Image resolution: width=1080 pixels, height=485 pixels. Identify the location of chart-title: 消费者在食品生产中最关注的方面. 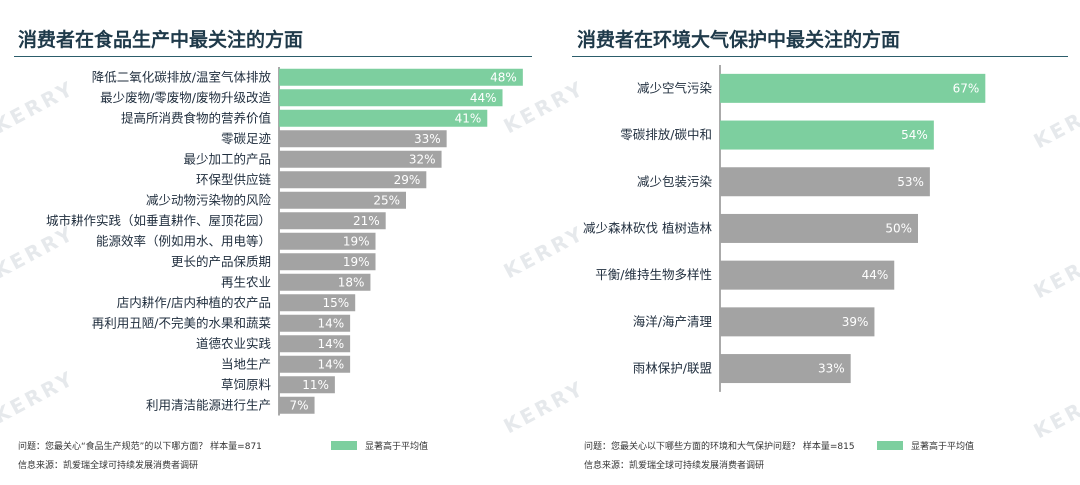
(161, 40).